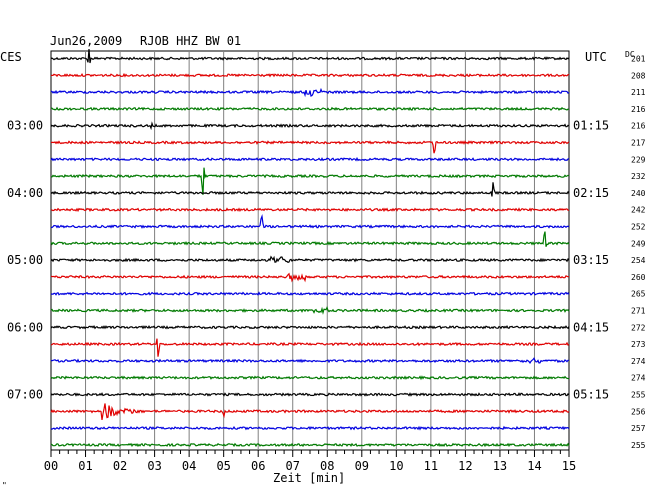 This screenshot has width=650, height=494. Describe the element at coordinates (569, 466) in the screenshot. I see `x-tick-label: 15` at that location.